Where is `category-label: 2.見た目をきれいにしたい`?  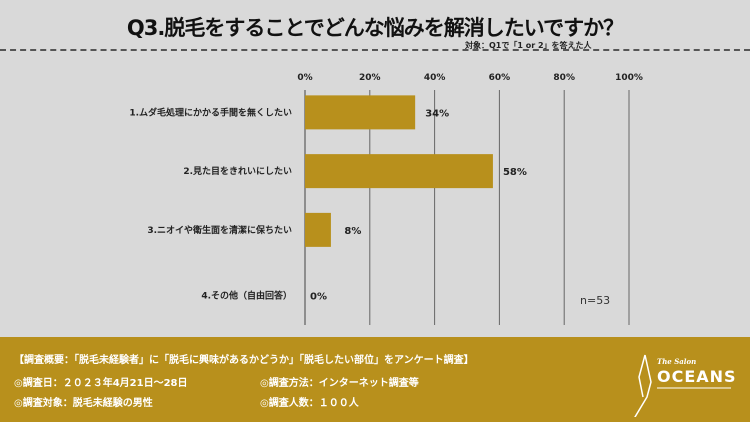
category-label: 2.見た目をきれいにしたい is located at coordinates (237, 171).